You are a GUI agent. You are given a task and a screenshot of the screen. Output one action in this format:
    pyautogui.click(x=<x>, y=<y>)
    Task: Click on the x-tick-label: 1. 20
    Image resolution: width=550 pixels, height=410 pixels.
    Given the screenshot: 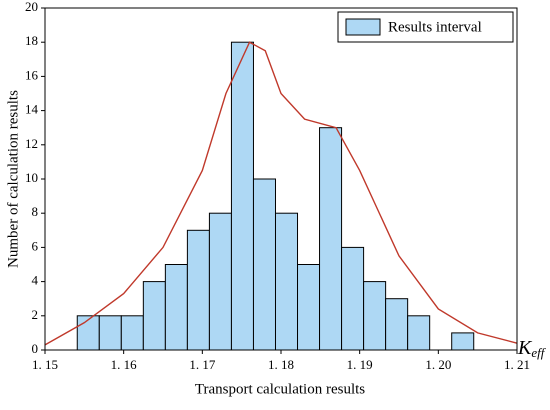 What is the action you would take?
    pyautogui.click(x=438, y=364)
    